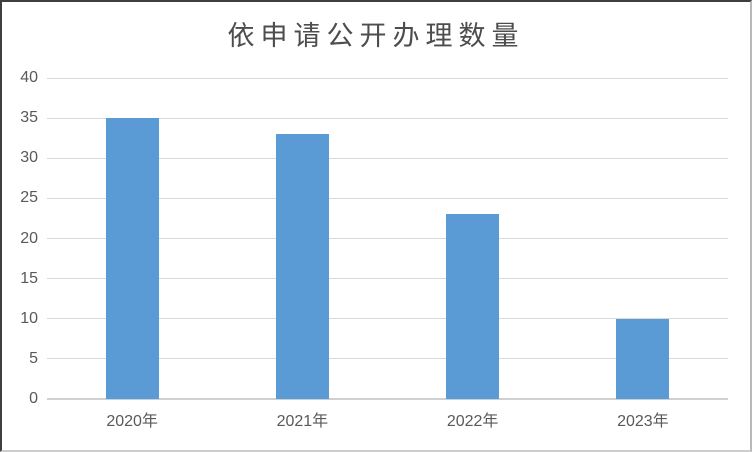  I want to click on y-axis-tick-label: 5, so click(33, 358).